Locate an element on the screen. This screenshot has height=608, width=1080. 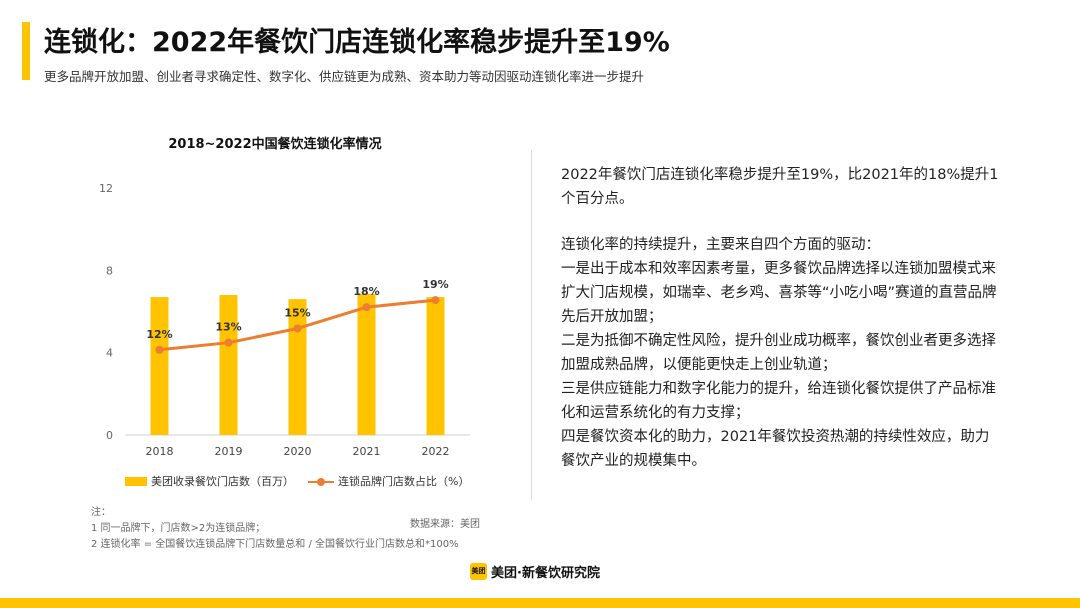
note-item: 1 同一品牌下，门店数>2为连锁品牌； is located at coordinates (178, 528).